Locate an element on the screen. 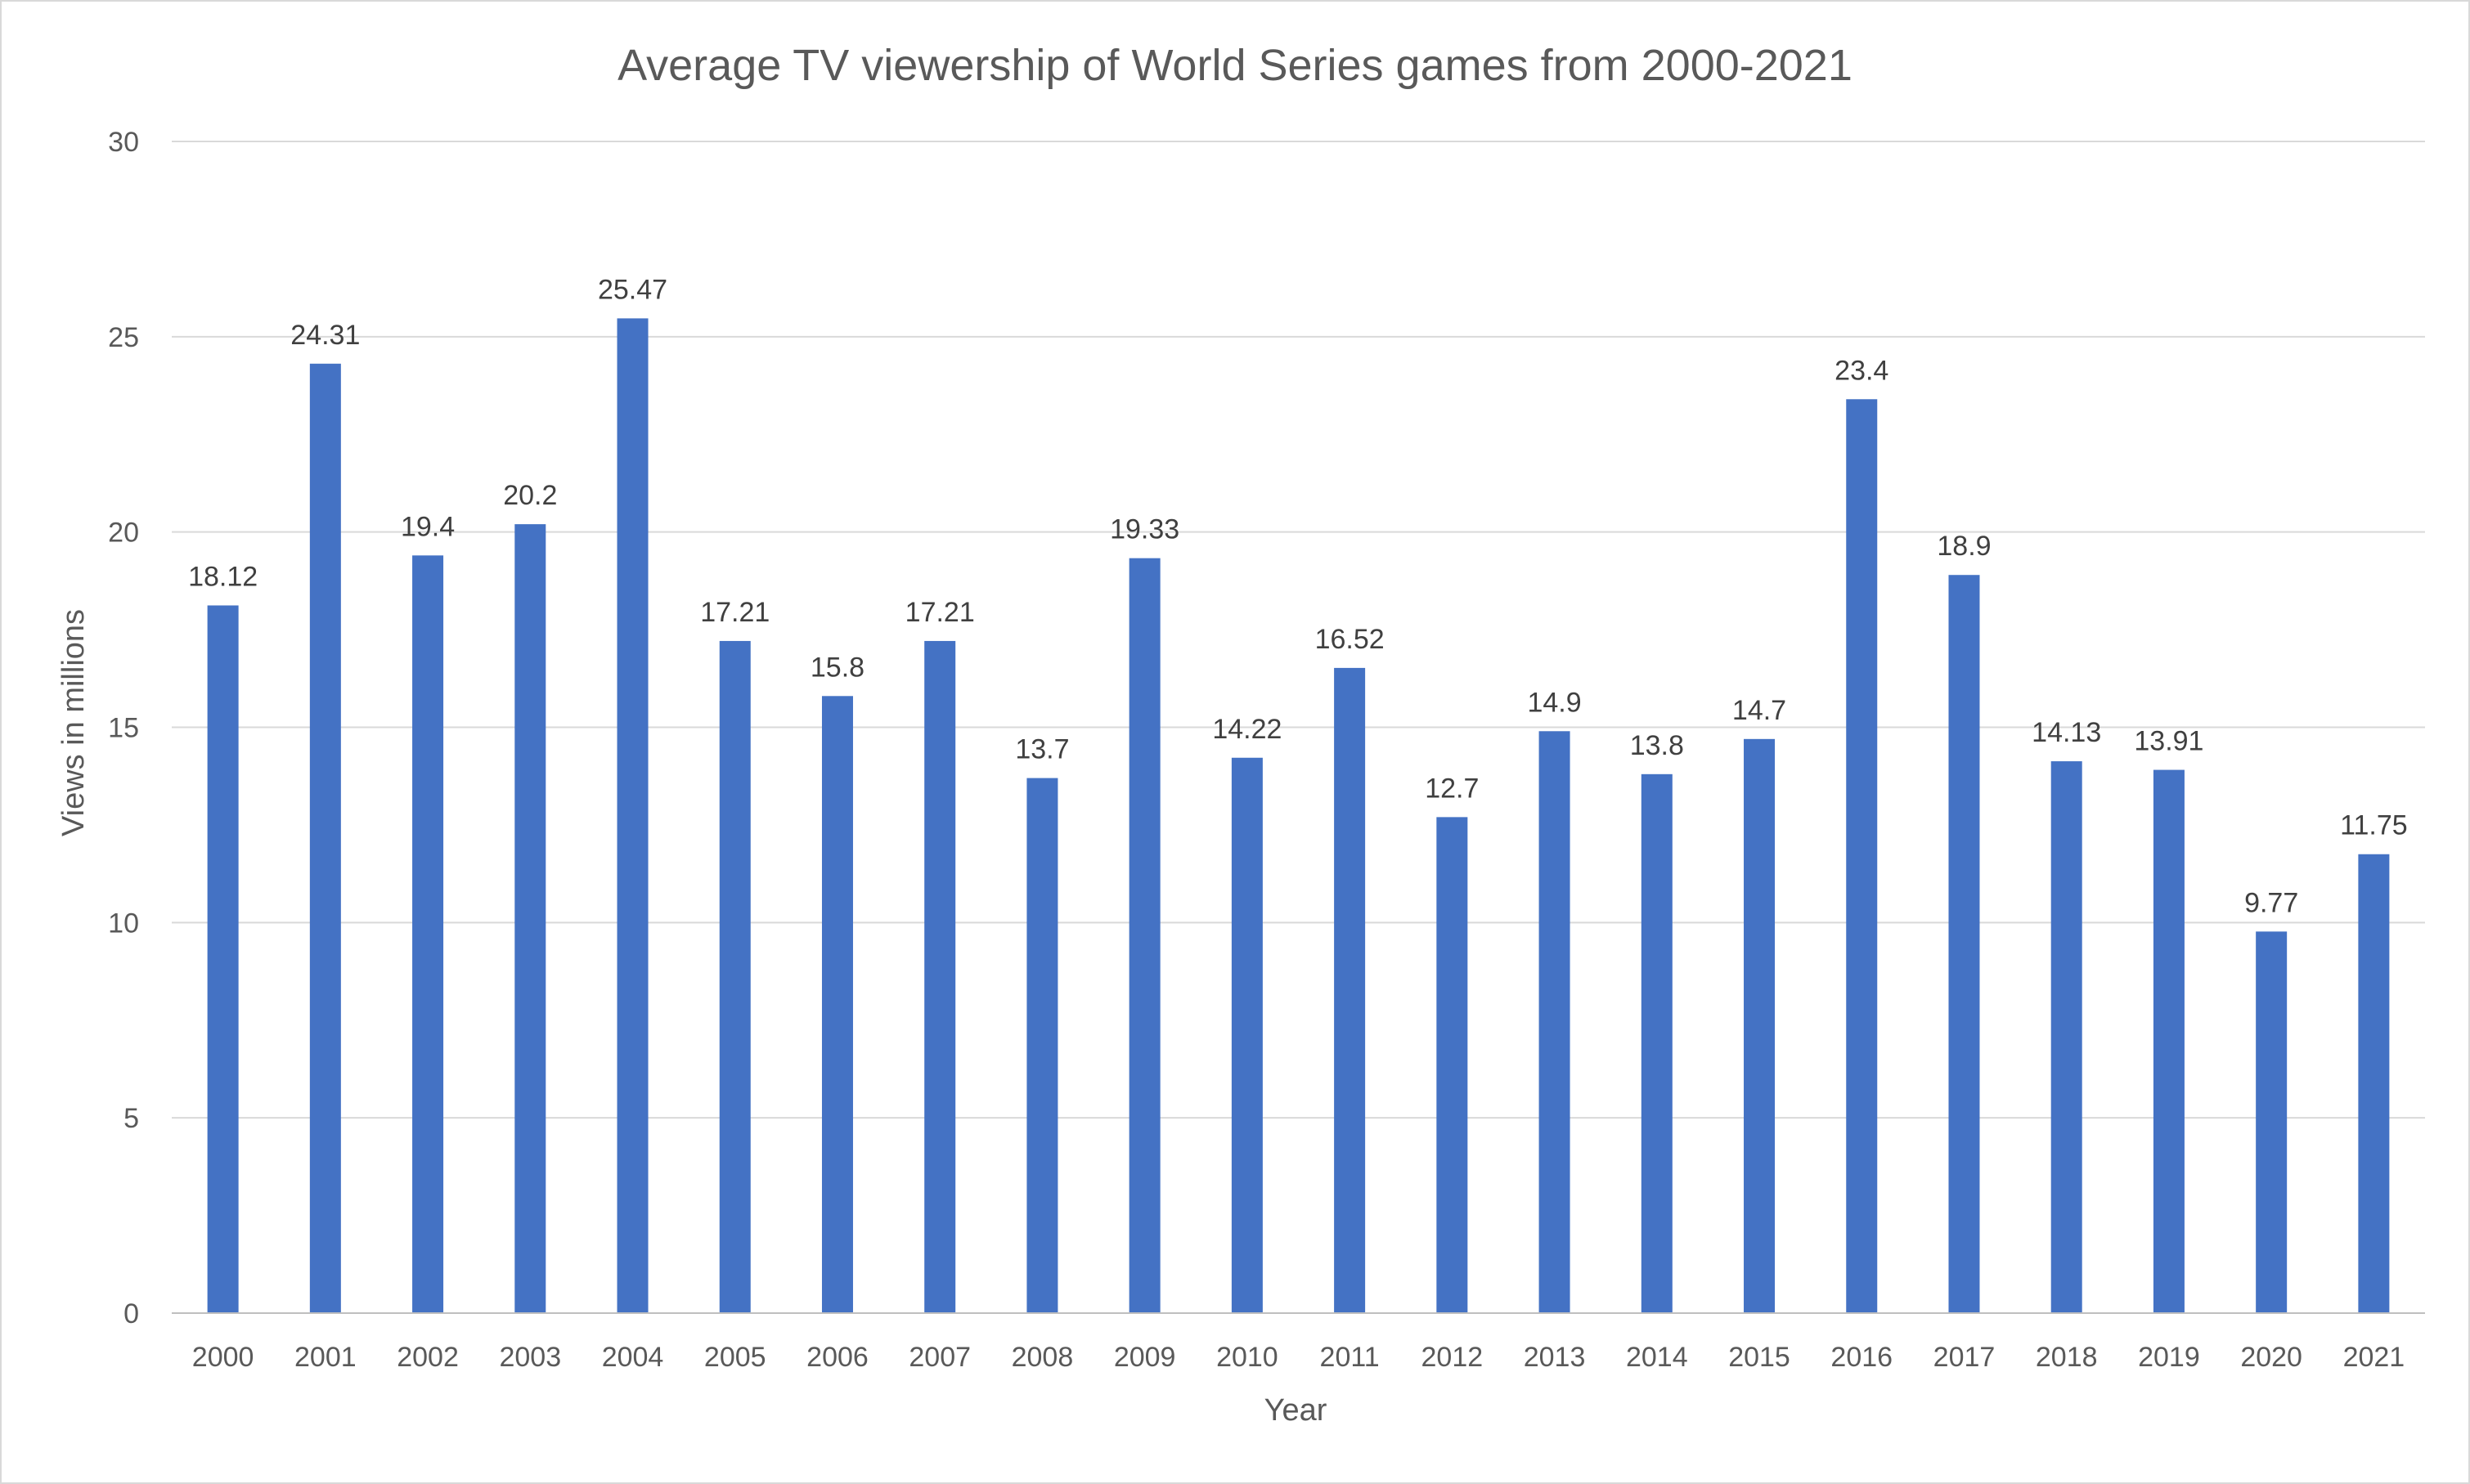  bar-2008 is located at coordinates (1042, 1045).